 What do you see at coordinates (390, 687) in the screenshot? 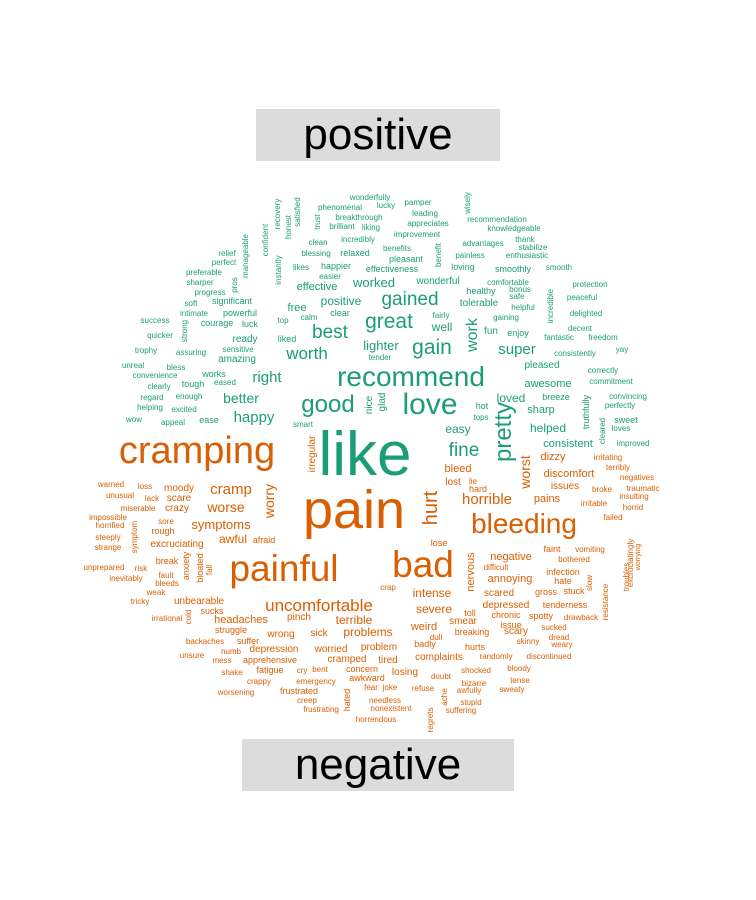
I see `word-negative: joke` at bounding box center [390, 687].